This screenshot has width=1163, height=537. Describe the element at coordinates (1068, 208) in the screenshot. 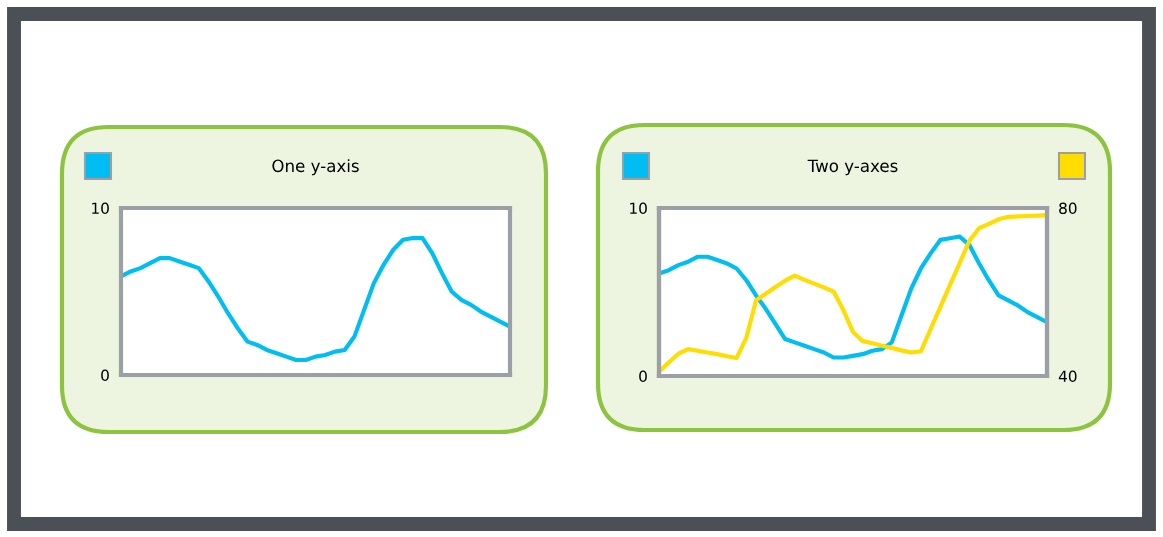

I see `y2-tick-label: 80` at that location.